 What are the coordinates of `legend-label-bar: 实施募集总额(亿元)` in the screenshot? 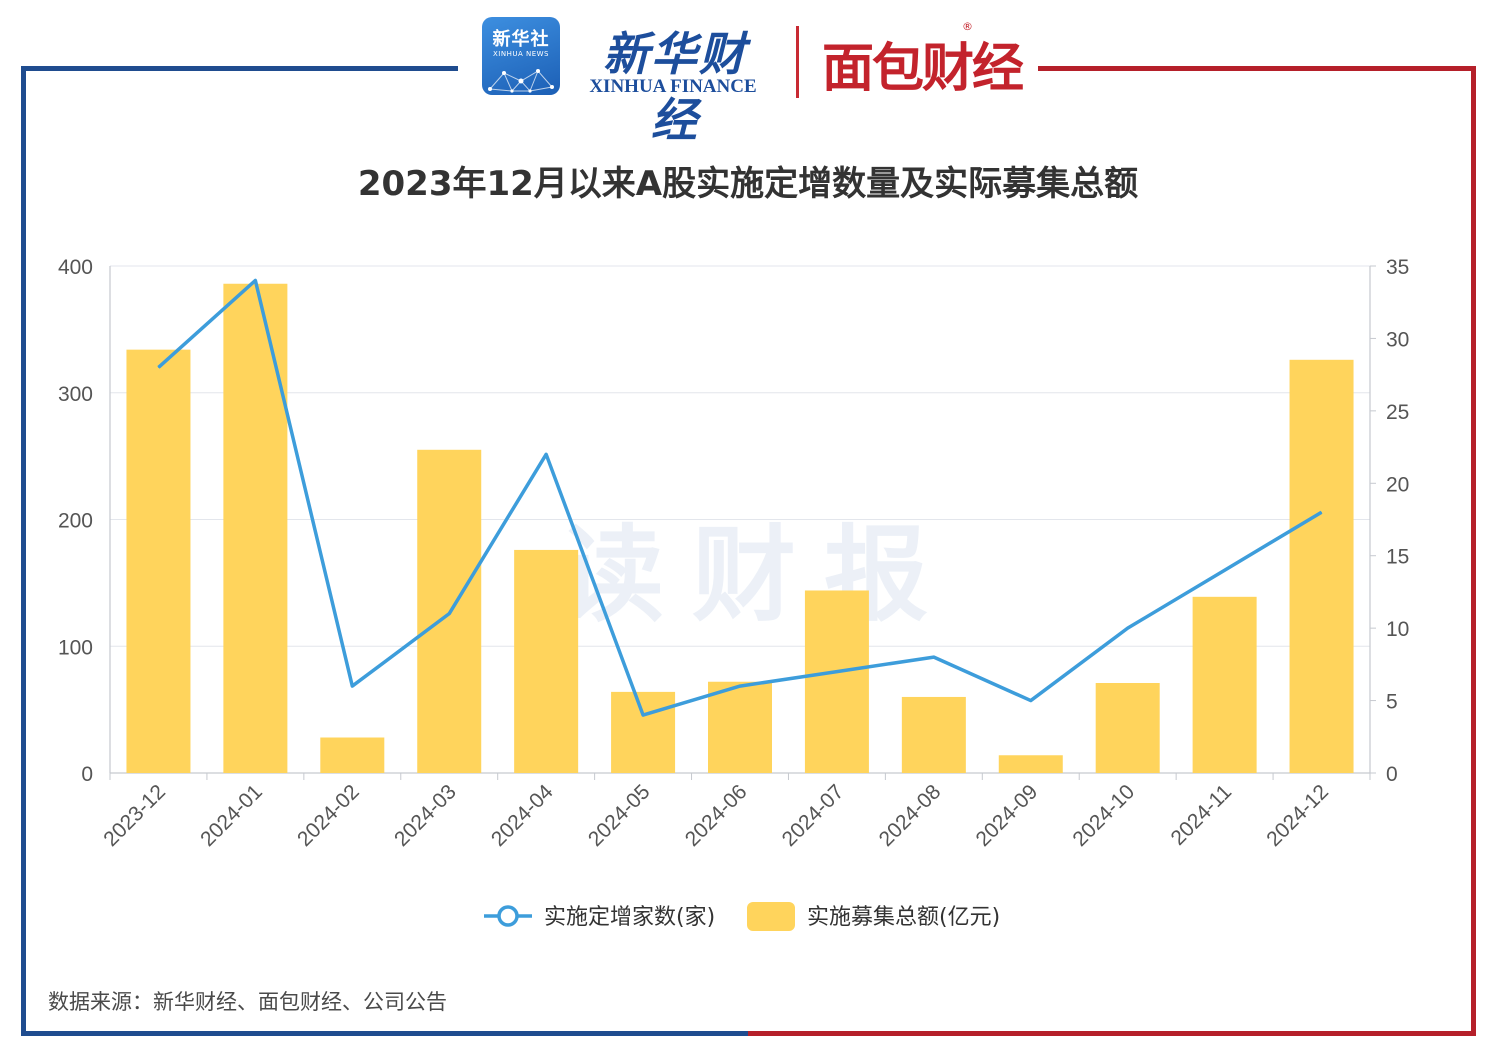 It's located at (903, 917).